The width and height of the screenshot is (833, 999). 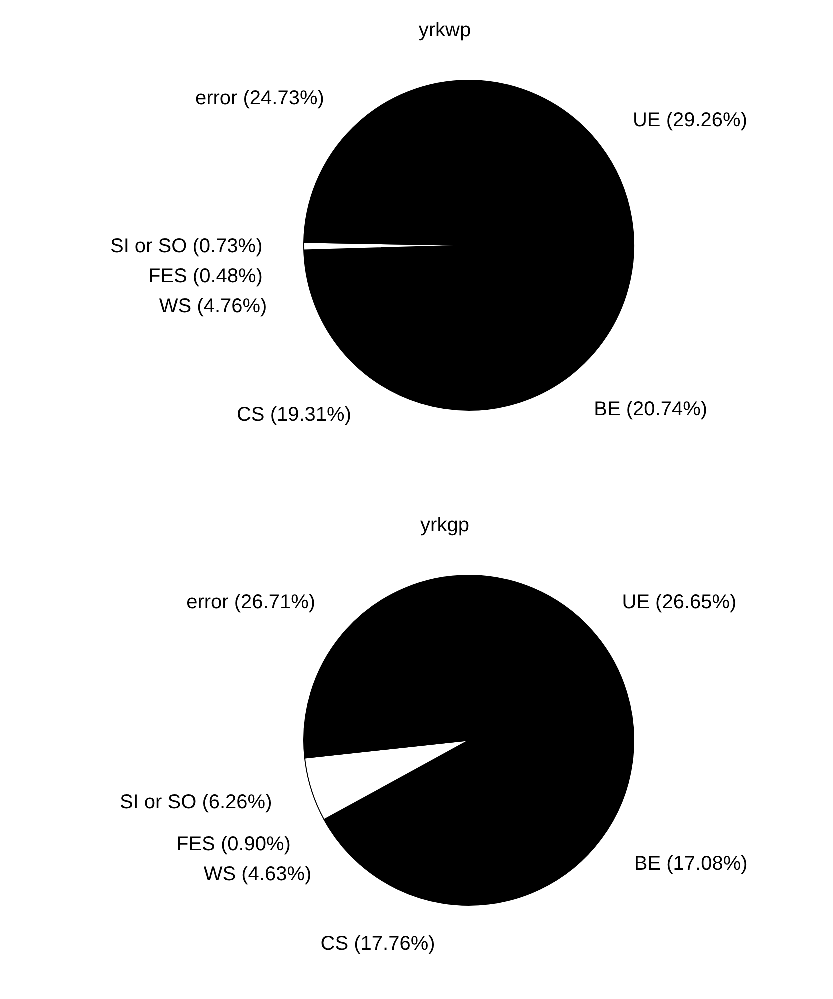 I want to click on slice-label: BE (17.08%), so click(x=691, y=863).